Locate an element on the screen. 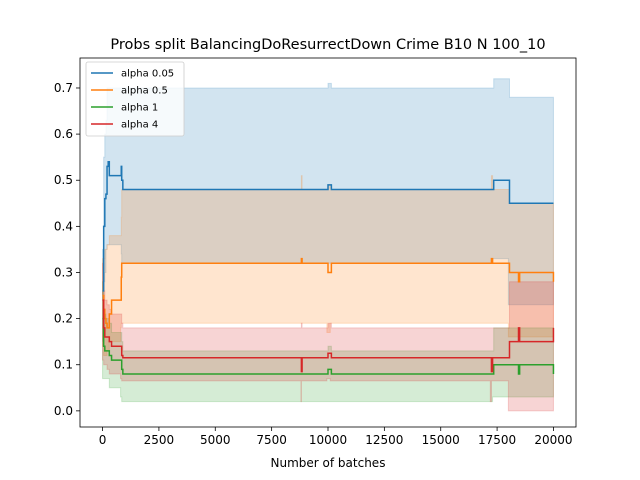 The height and width of the screenshot is (480, 640). legend-label-alpha-0-05: alpha 0.05 is located at coordinates (147, 74).